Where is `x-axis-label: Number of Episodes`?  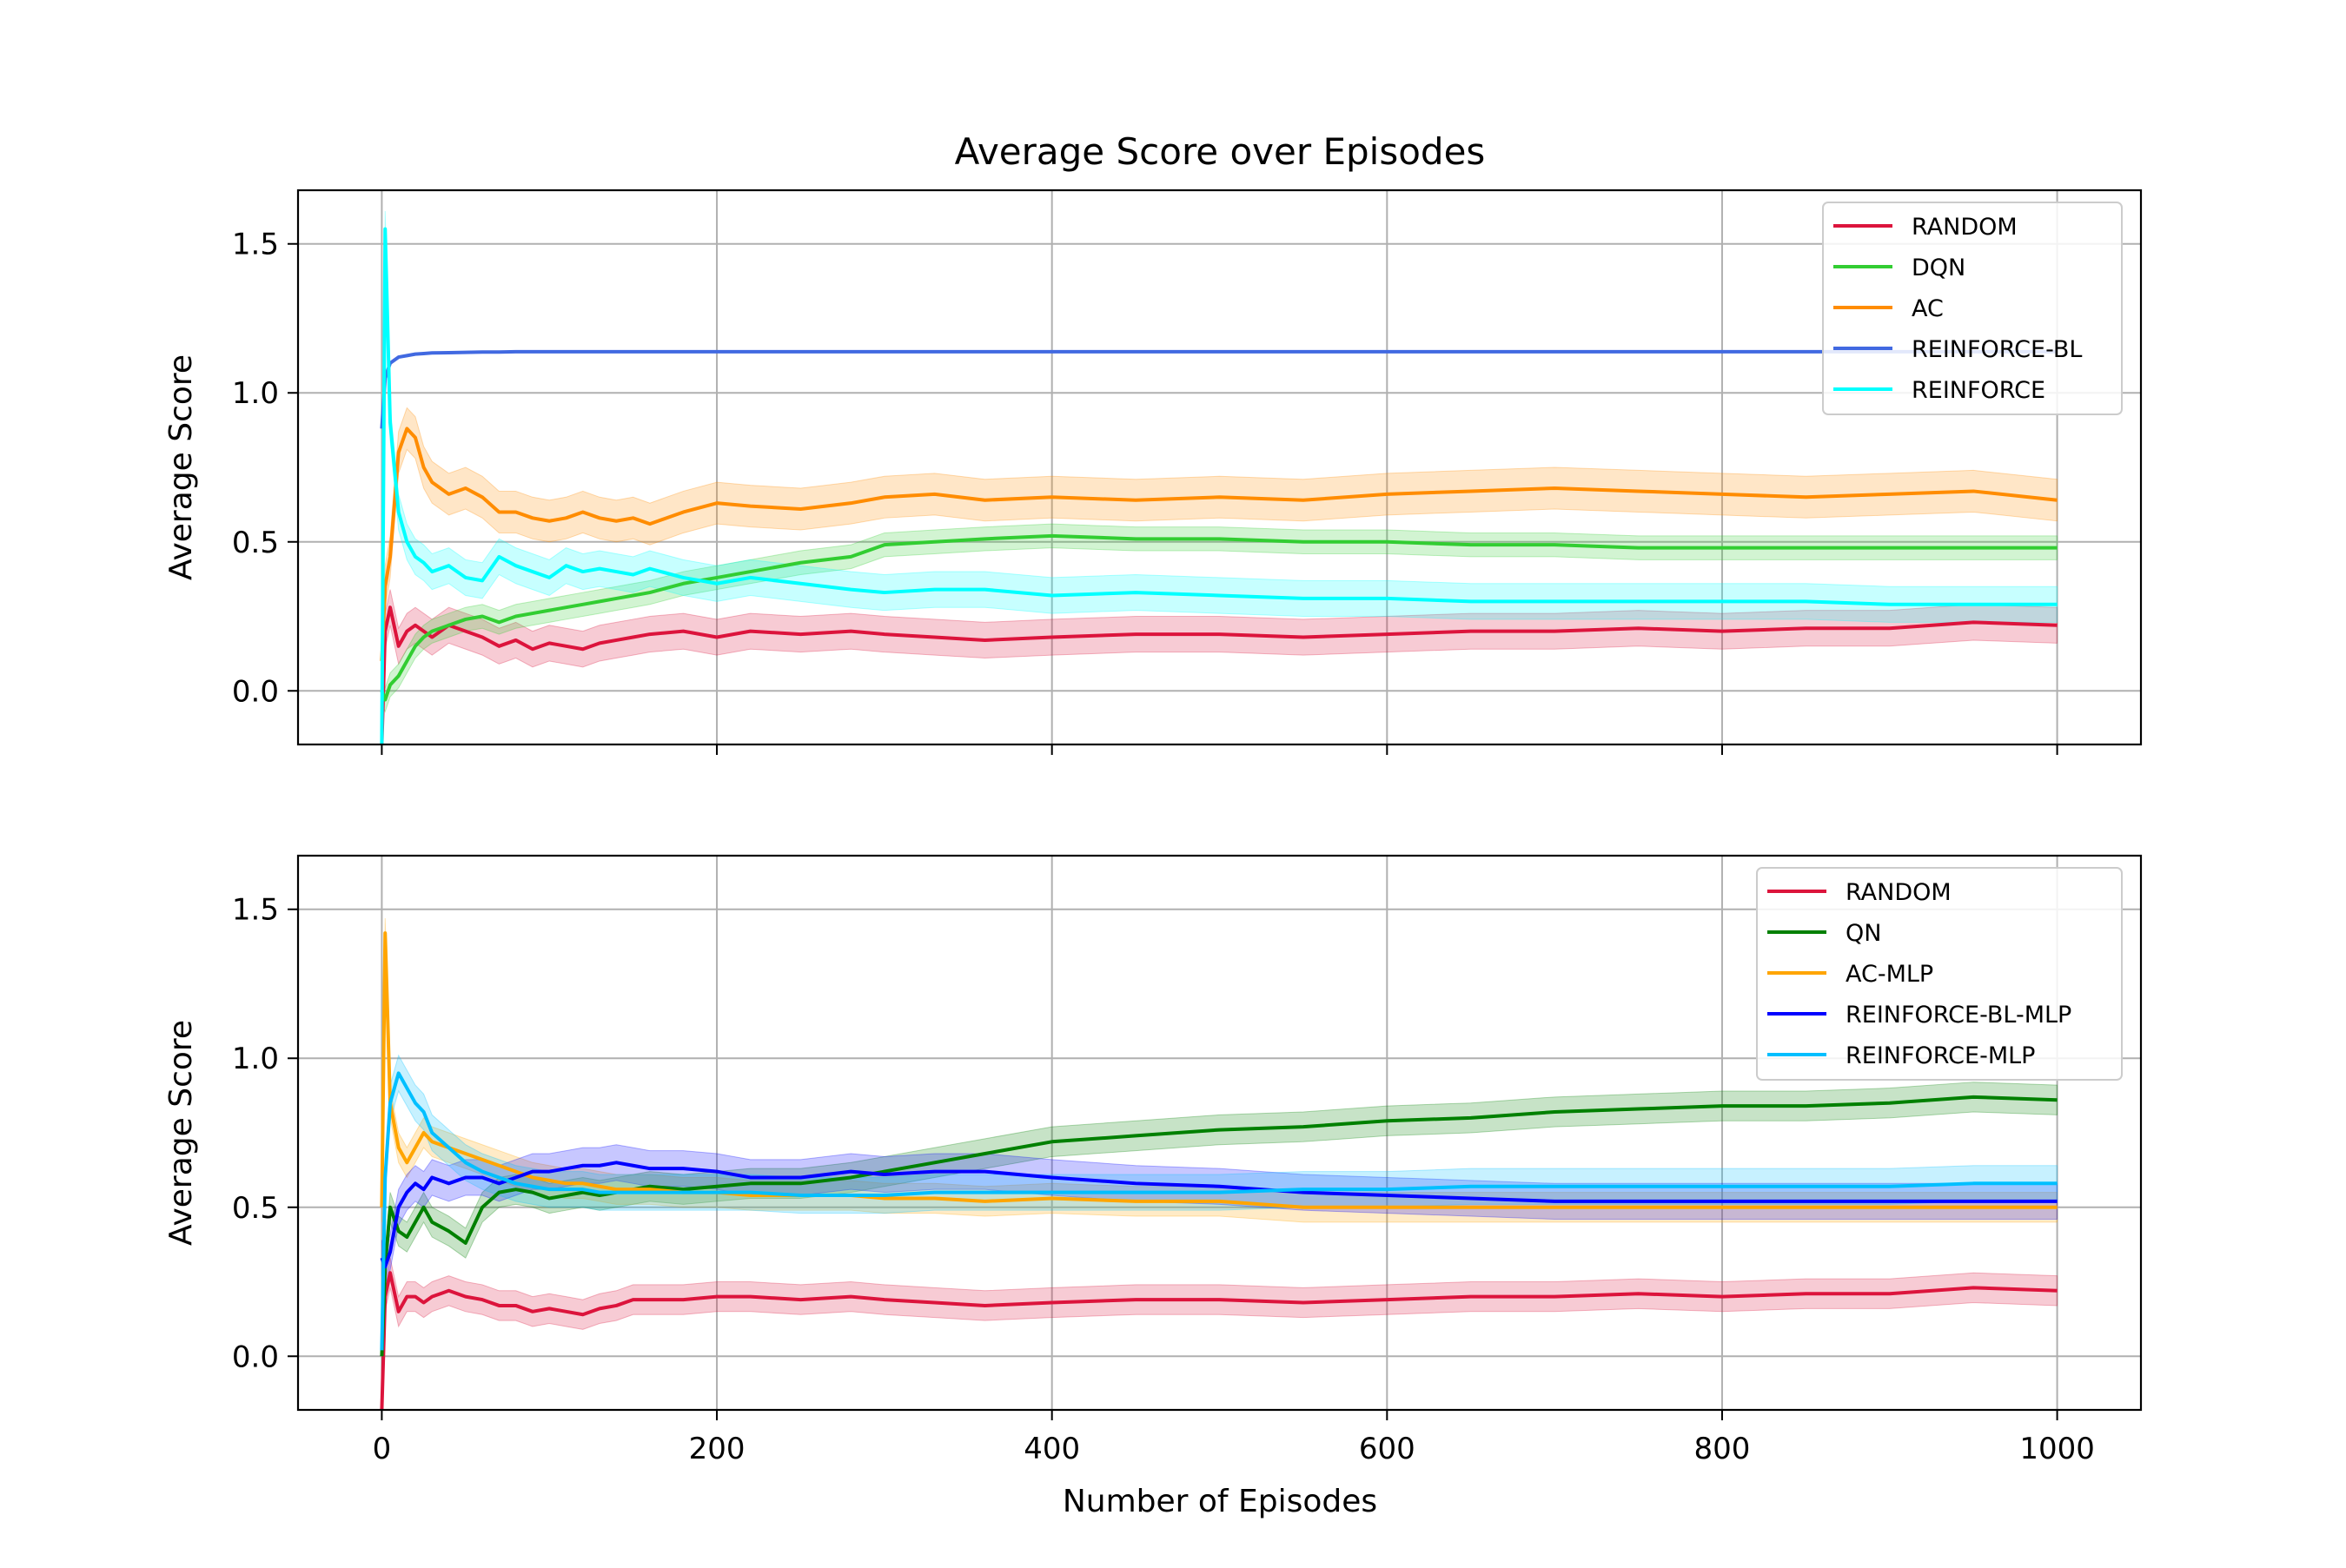
x-axis-label: Number of Episodes is located at coordinates (1220, 1501).